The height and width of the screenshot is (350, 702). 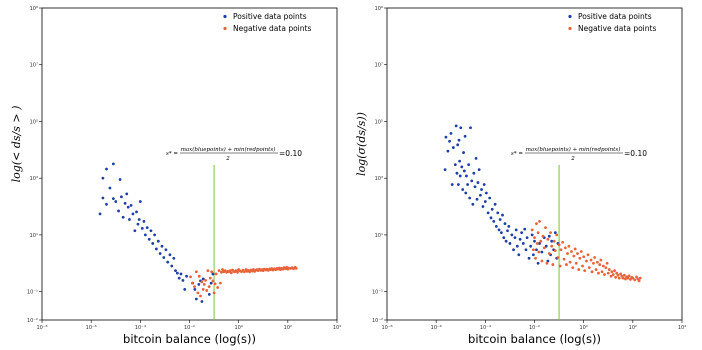 I want to click on y-tick-label: 10⁻², so click(x=377, y=321).